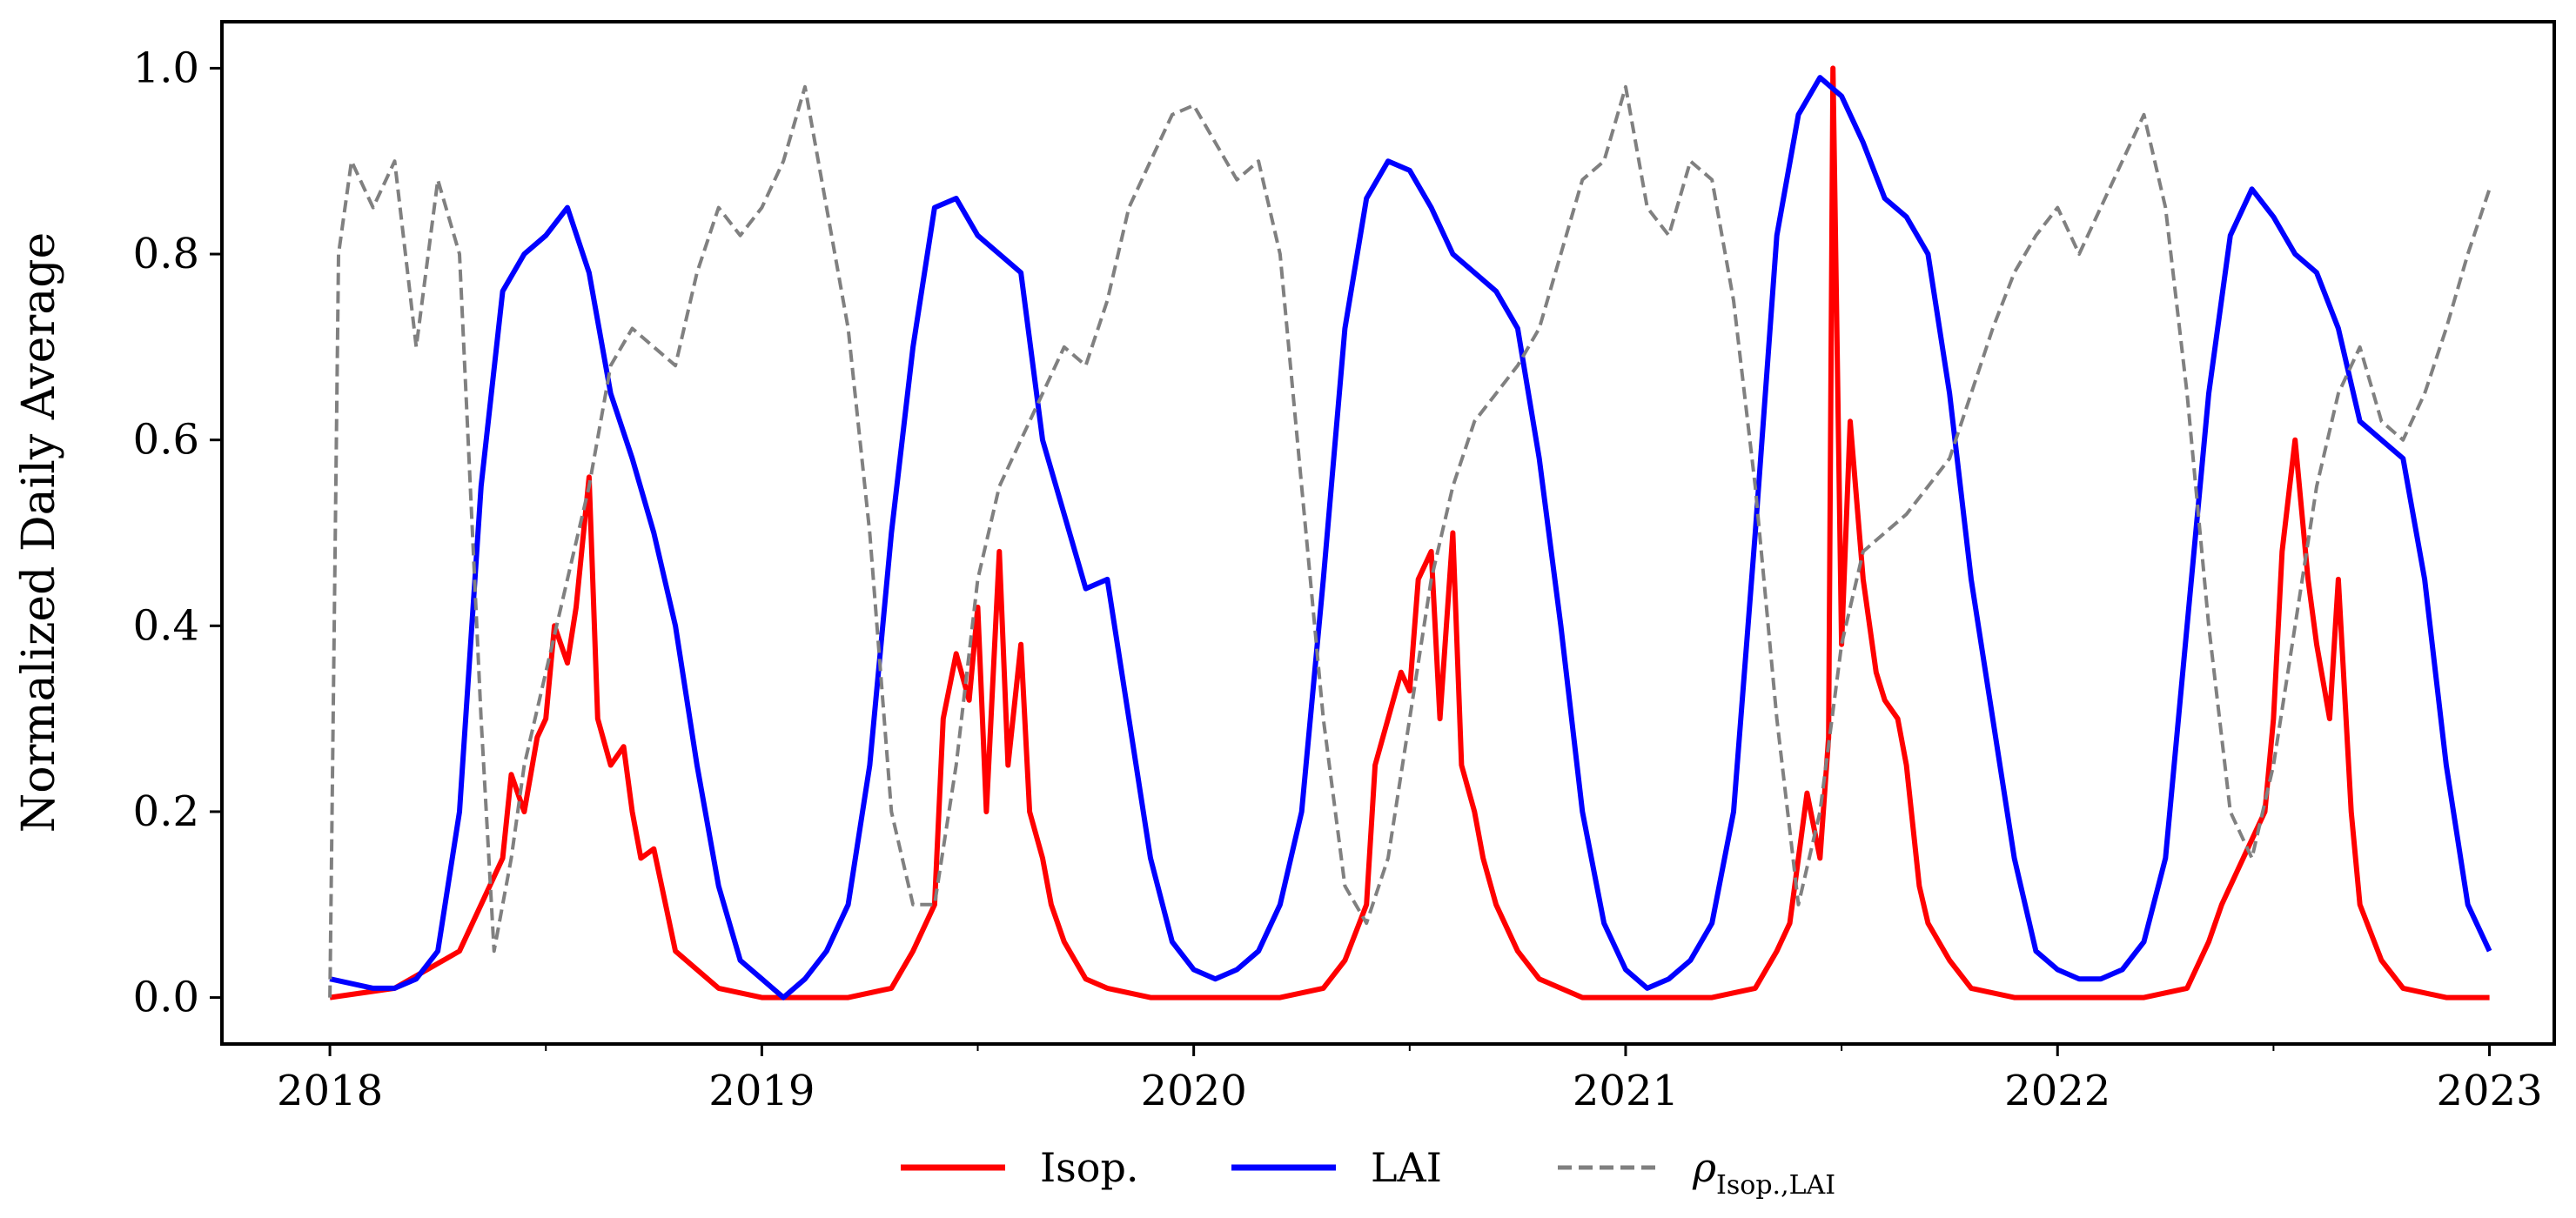 This screenshot has height=1218, width=2576. What do you see at coordinates (177, 533) in the screenshot?
I see `y-axis: 0.0 0.2 0.4 0.6 0.8 1.0` at bounding box center [177, 533].